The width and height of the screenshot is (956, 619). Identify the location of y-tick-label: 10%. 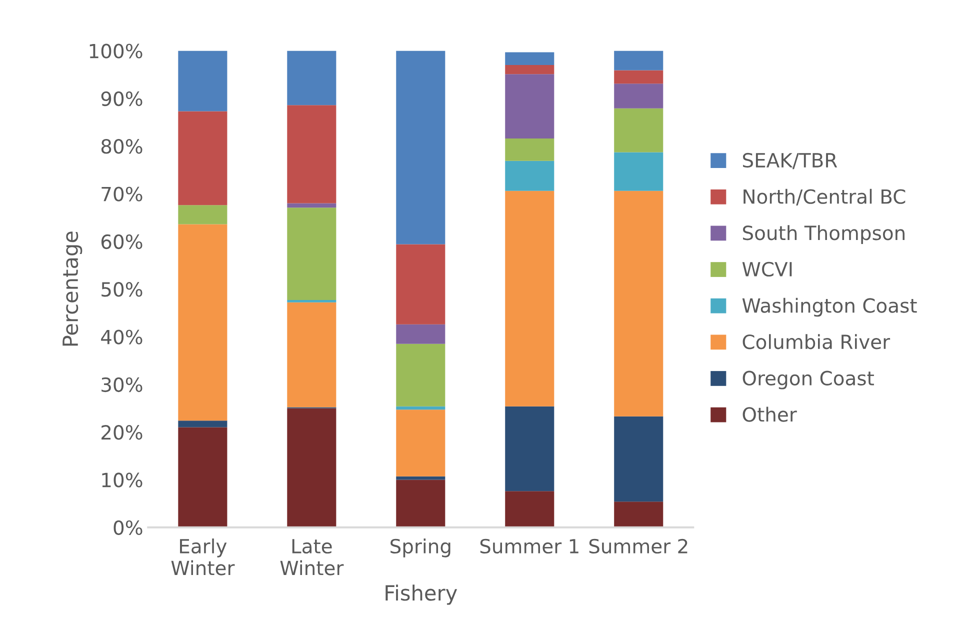
(122, 480).